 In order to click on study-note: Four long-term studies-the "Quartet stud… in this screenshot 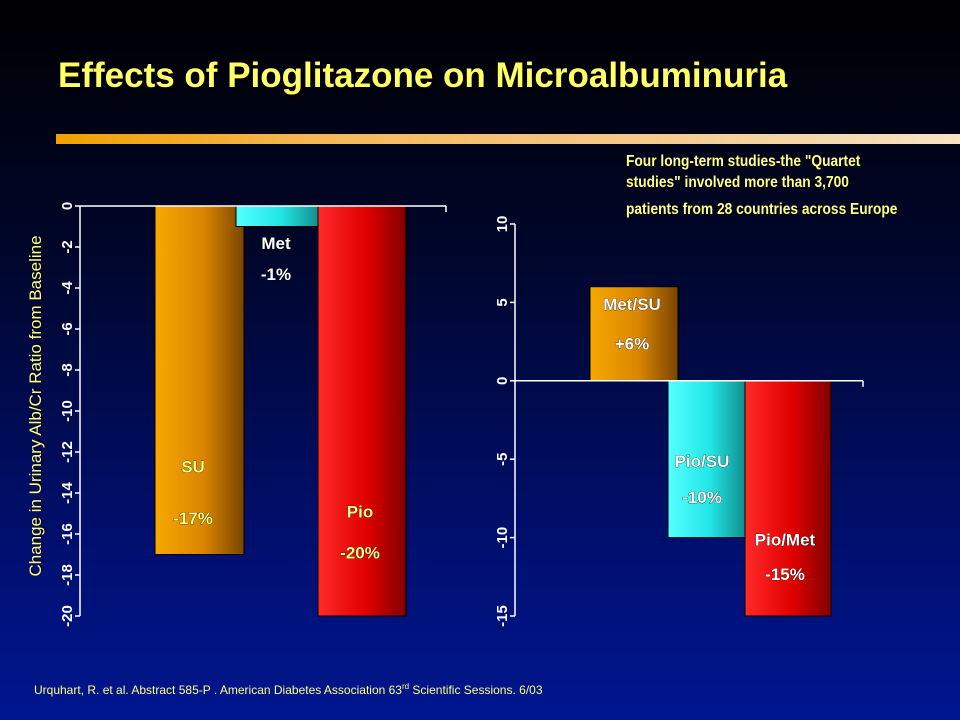, I will do `click(768, 185)`.